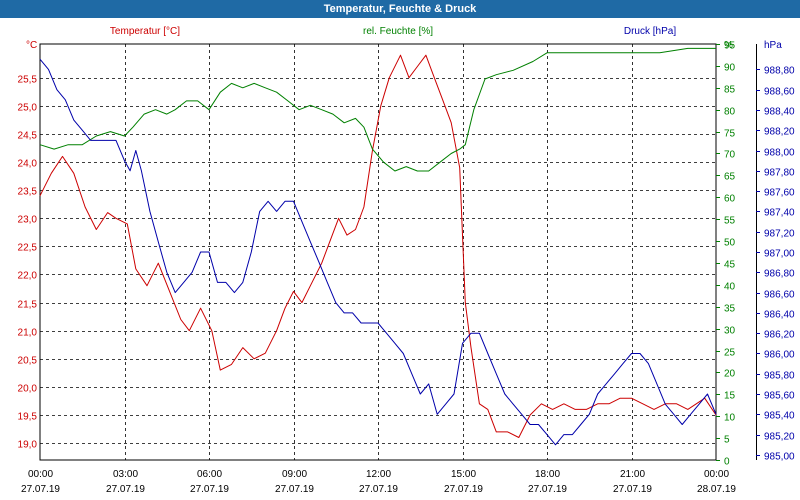  I want to click on temp-tick-label: 25,0, so click(28, 108).